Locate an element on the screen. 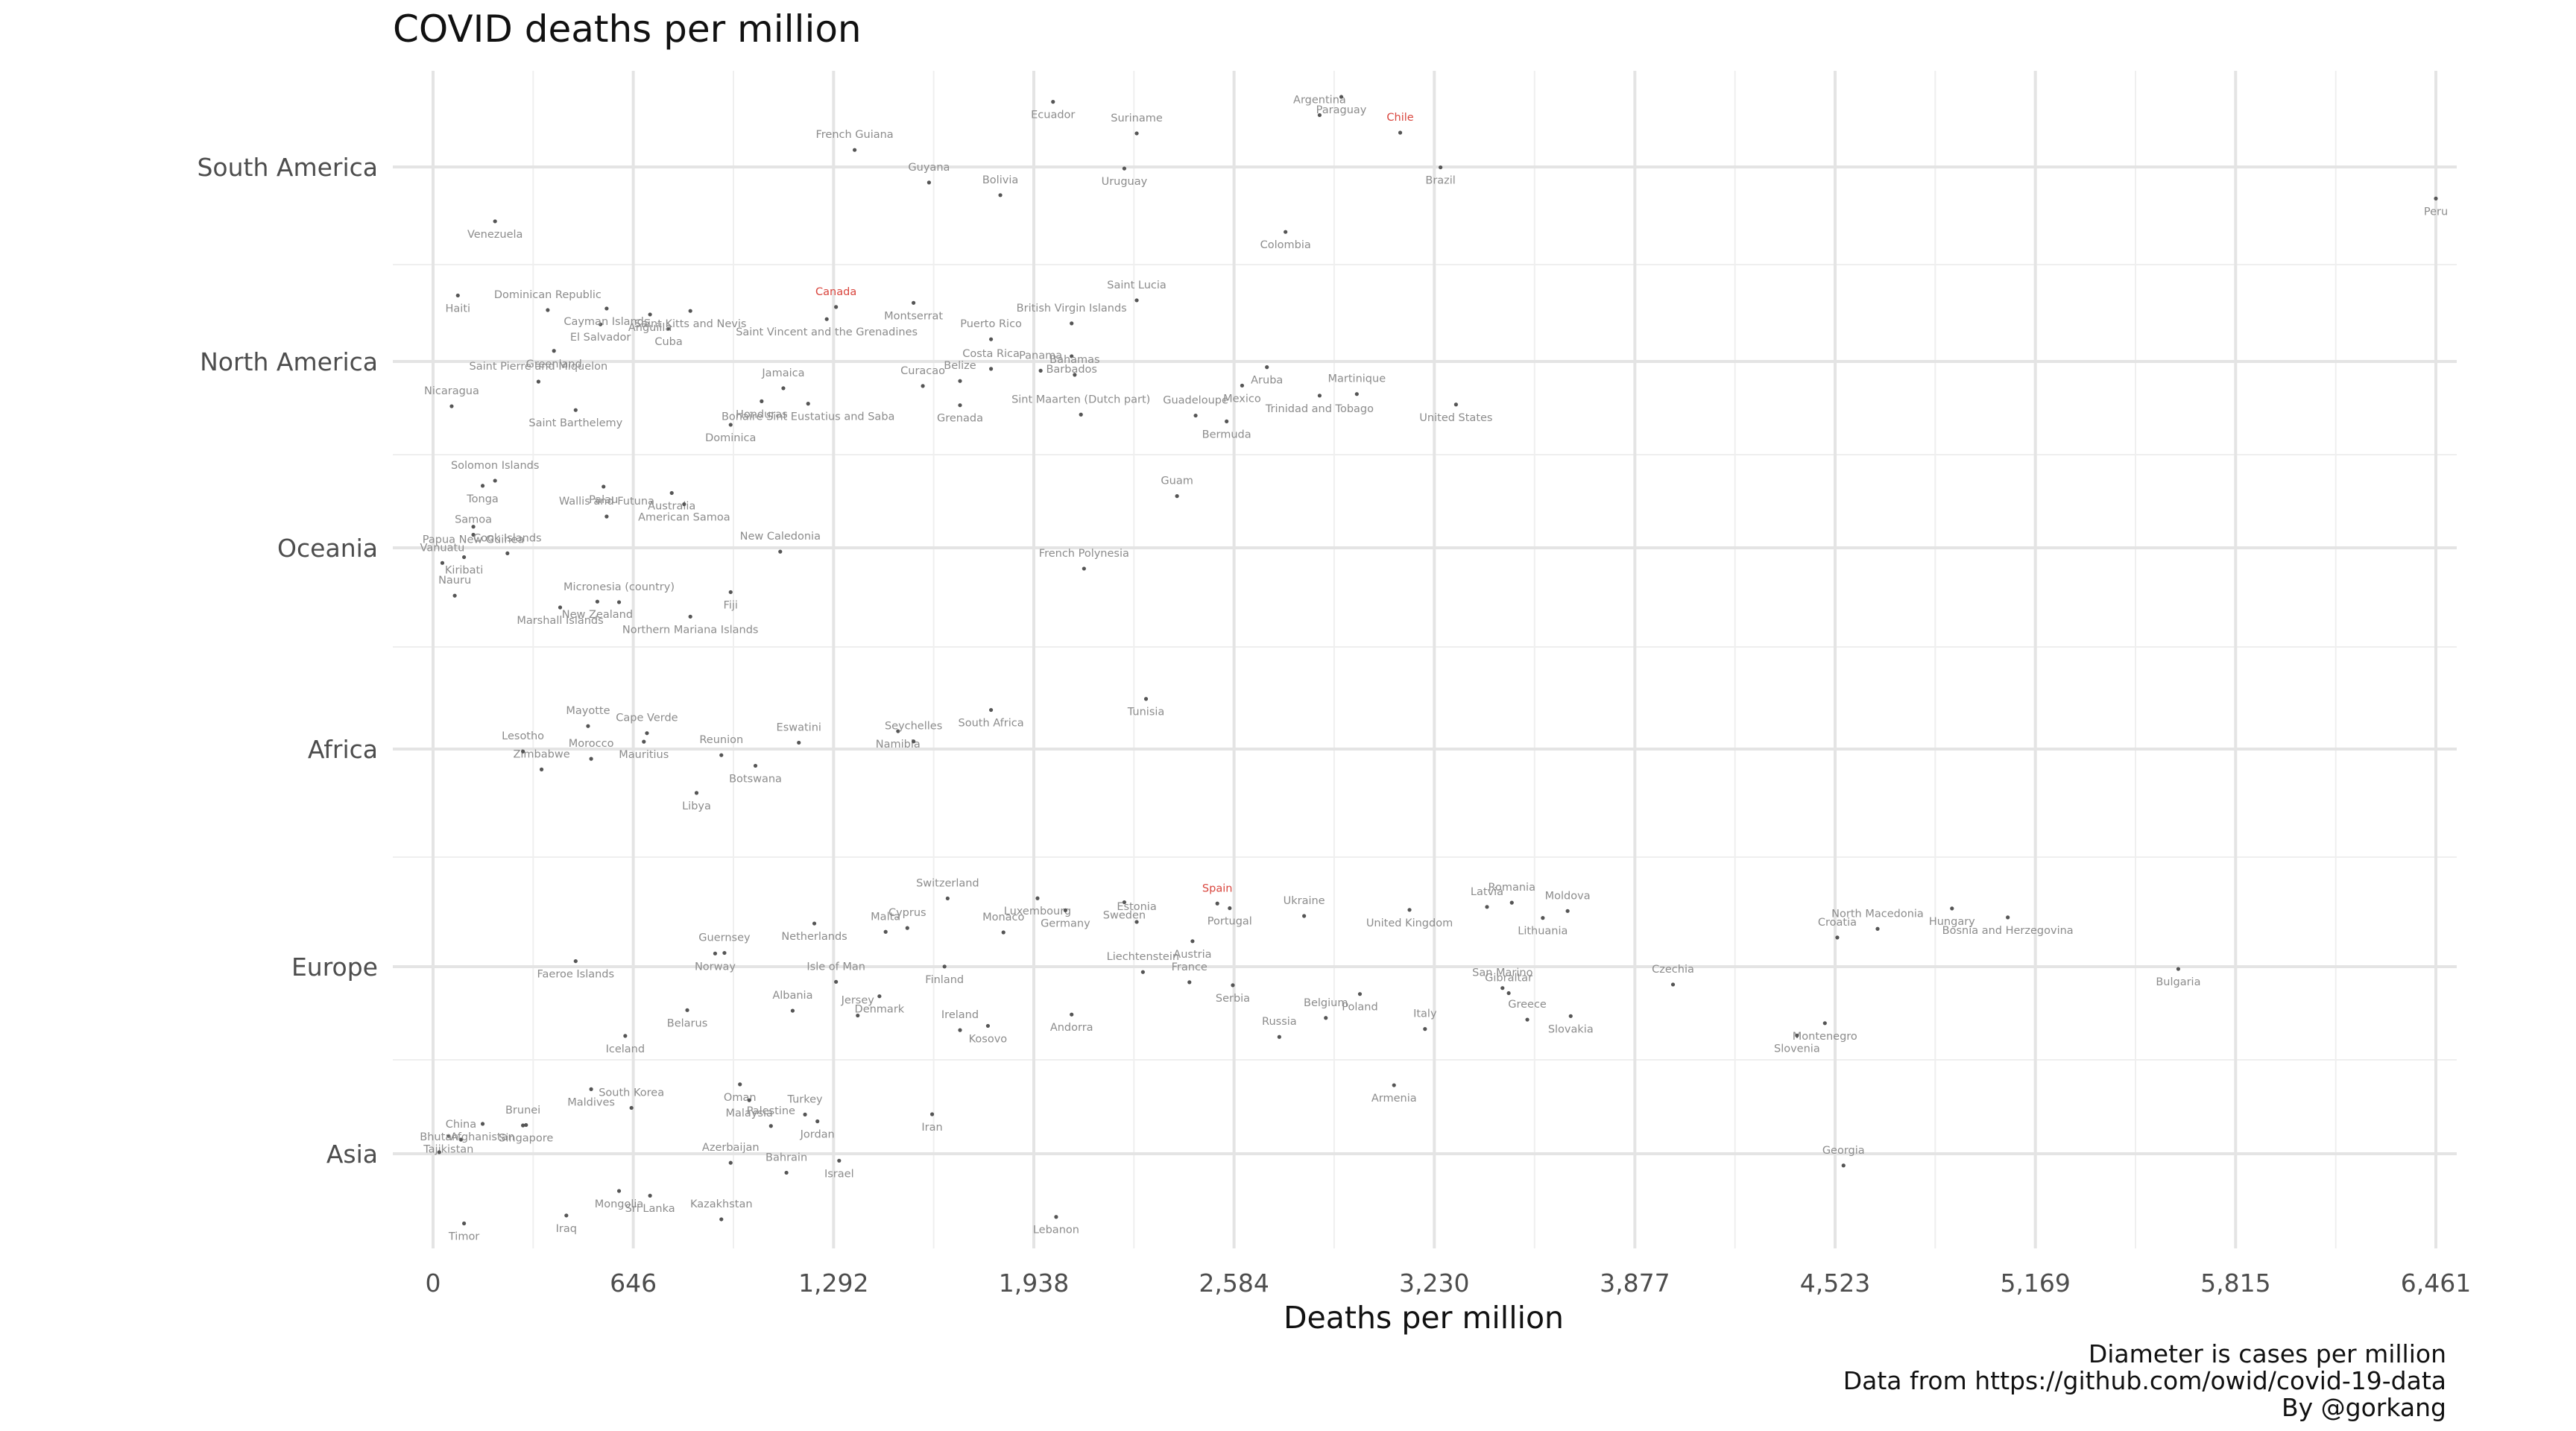  data-point-group: Grenada is located at coordinates (960, 414).